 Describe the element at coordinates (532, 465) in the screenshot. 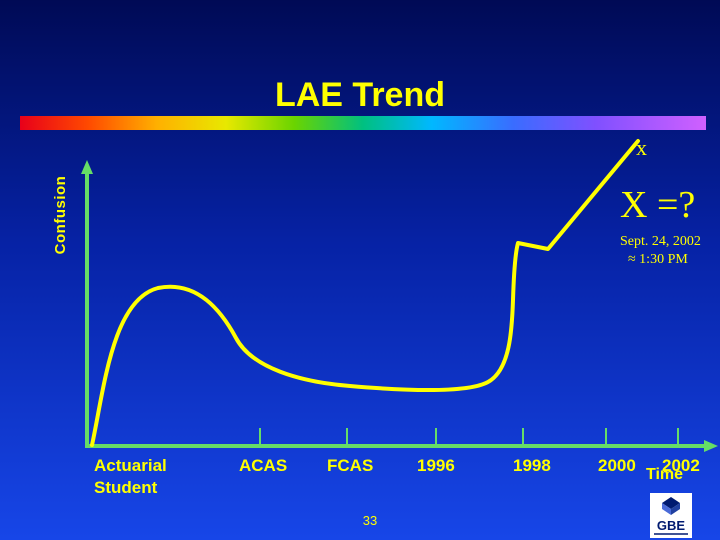

I see `category-label: 1998` at that location.